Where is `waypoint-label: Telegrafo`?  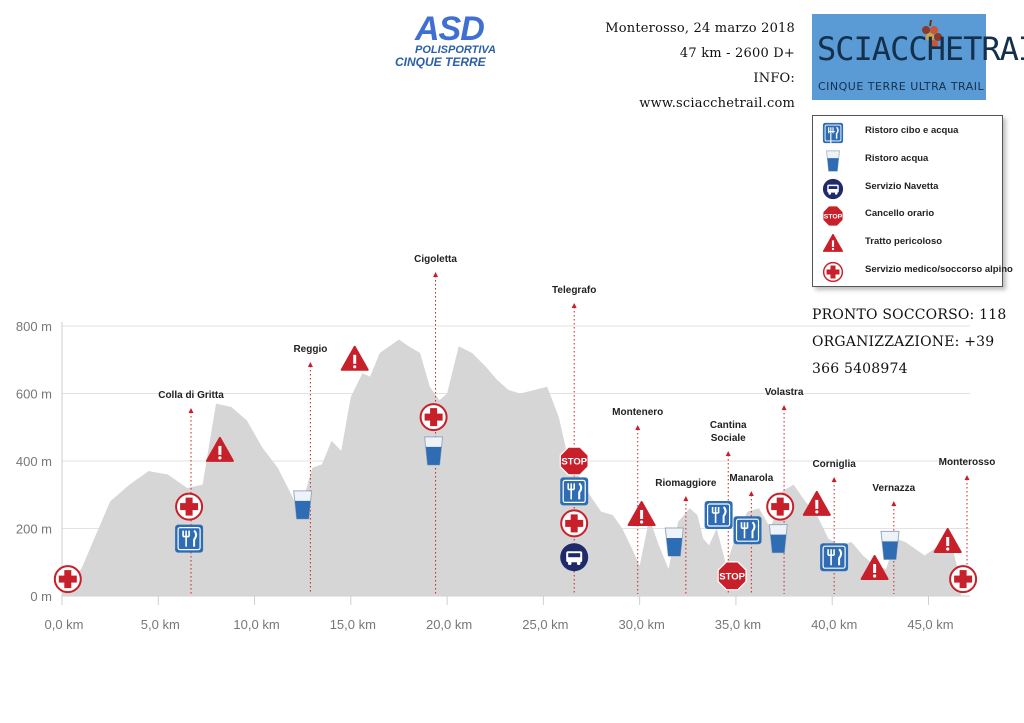 waypoint-label: Telegrafo is located at coordinates (574, 290).